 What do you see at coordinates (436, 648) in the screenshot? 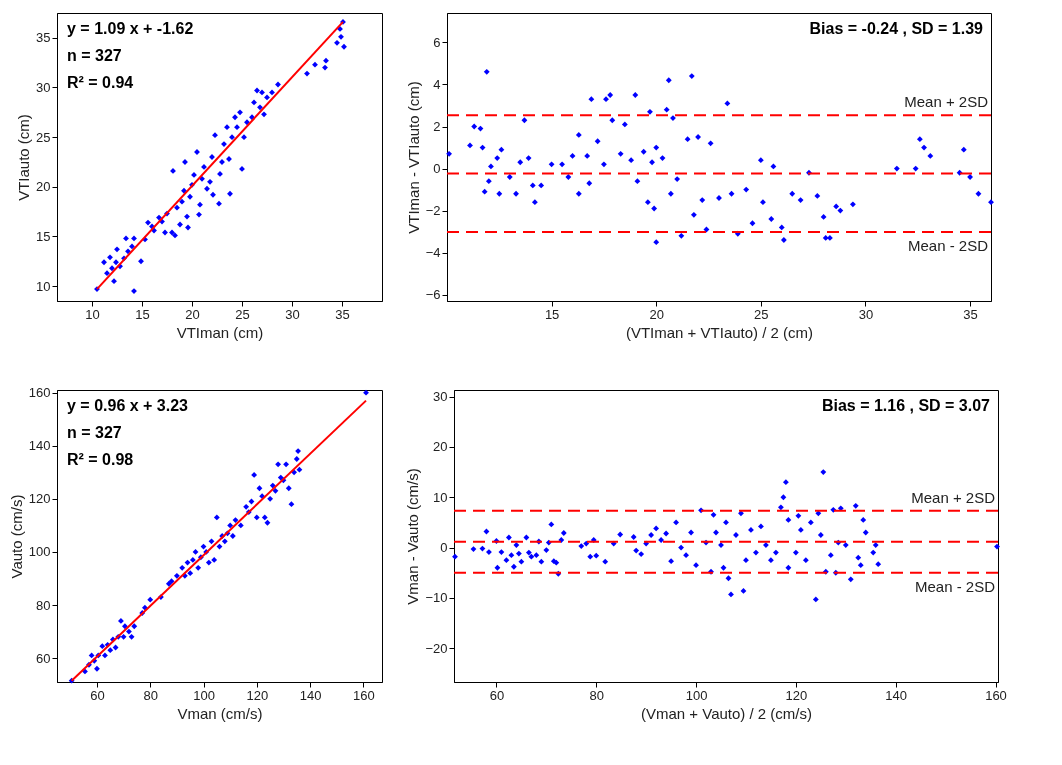
I see `y-tick-label: −20` at bounding box center [436, 648].